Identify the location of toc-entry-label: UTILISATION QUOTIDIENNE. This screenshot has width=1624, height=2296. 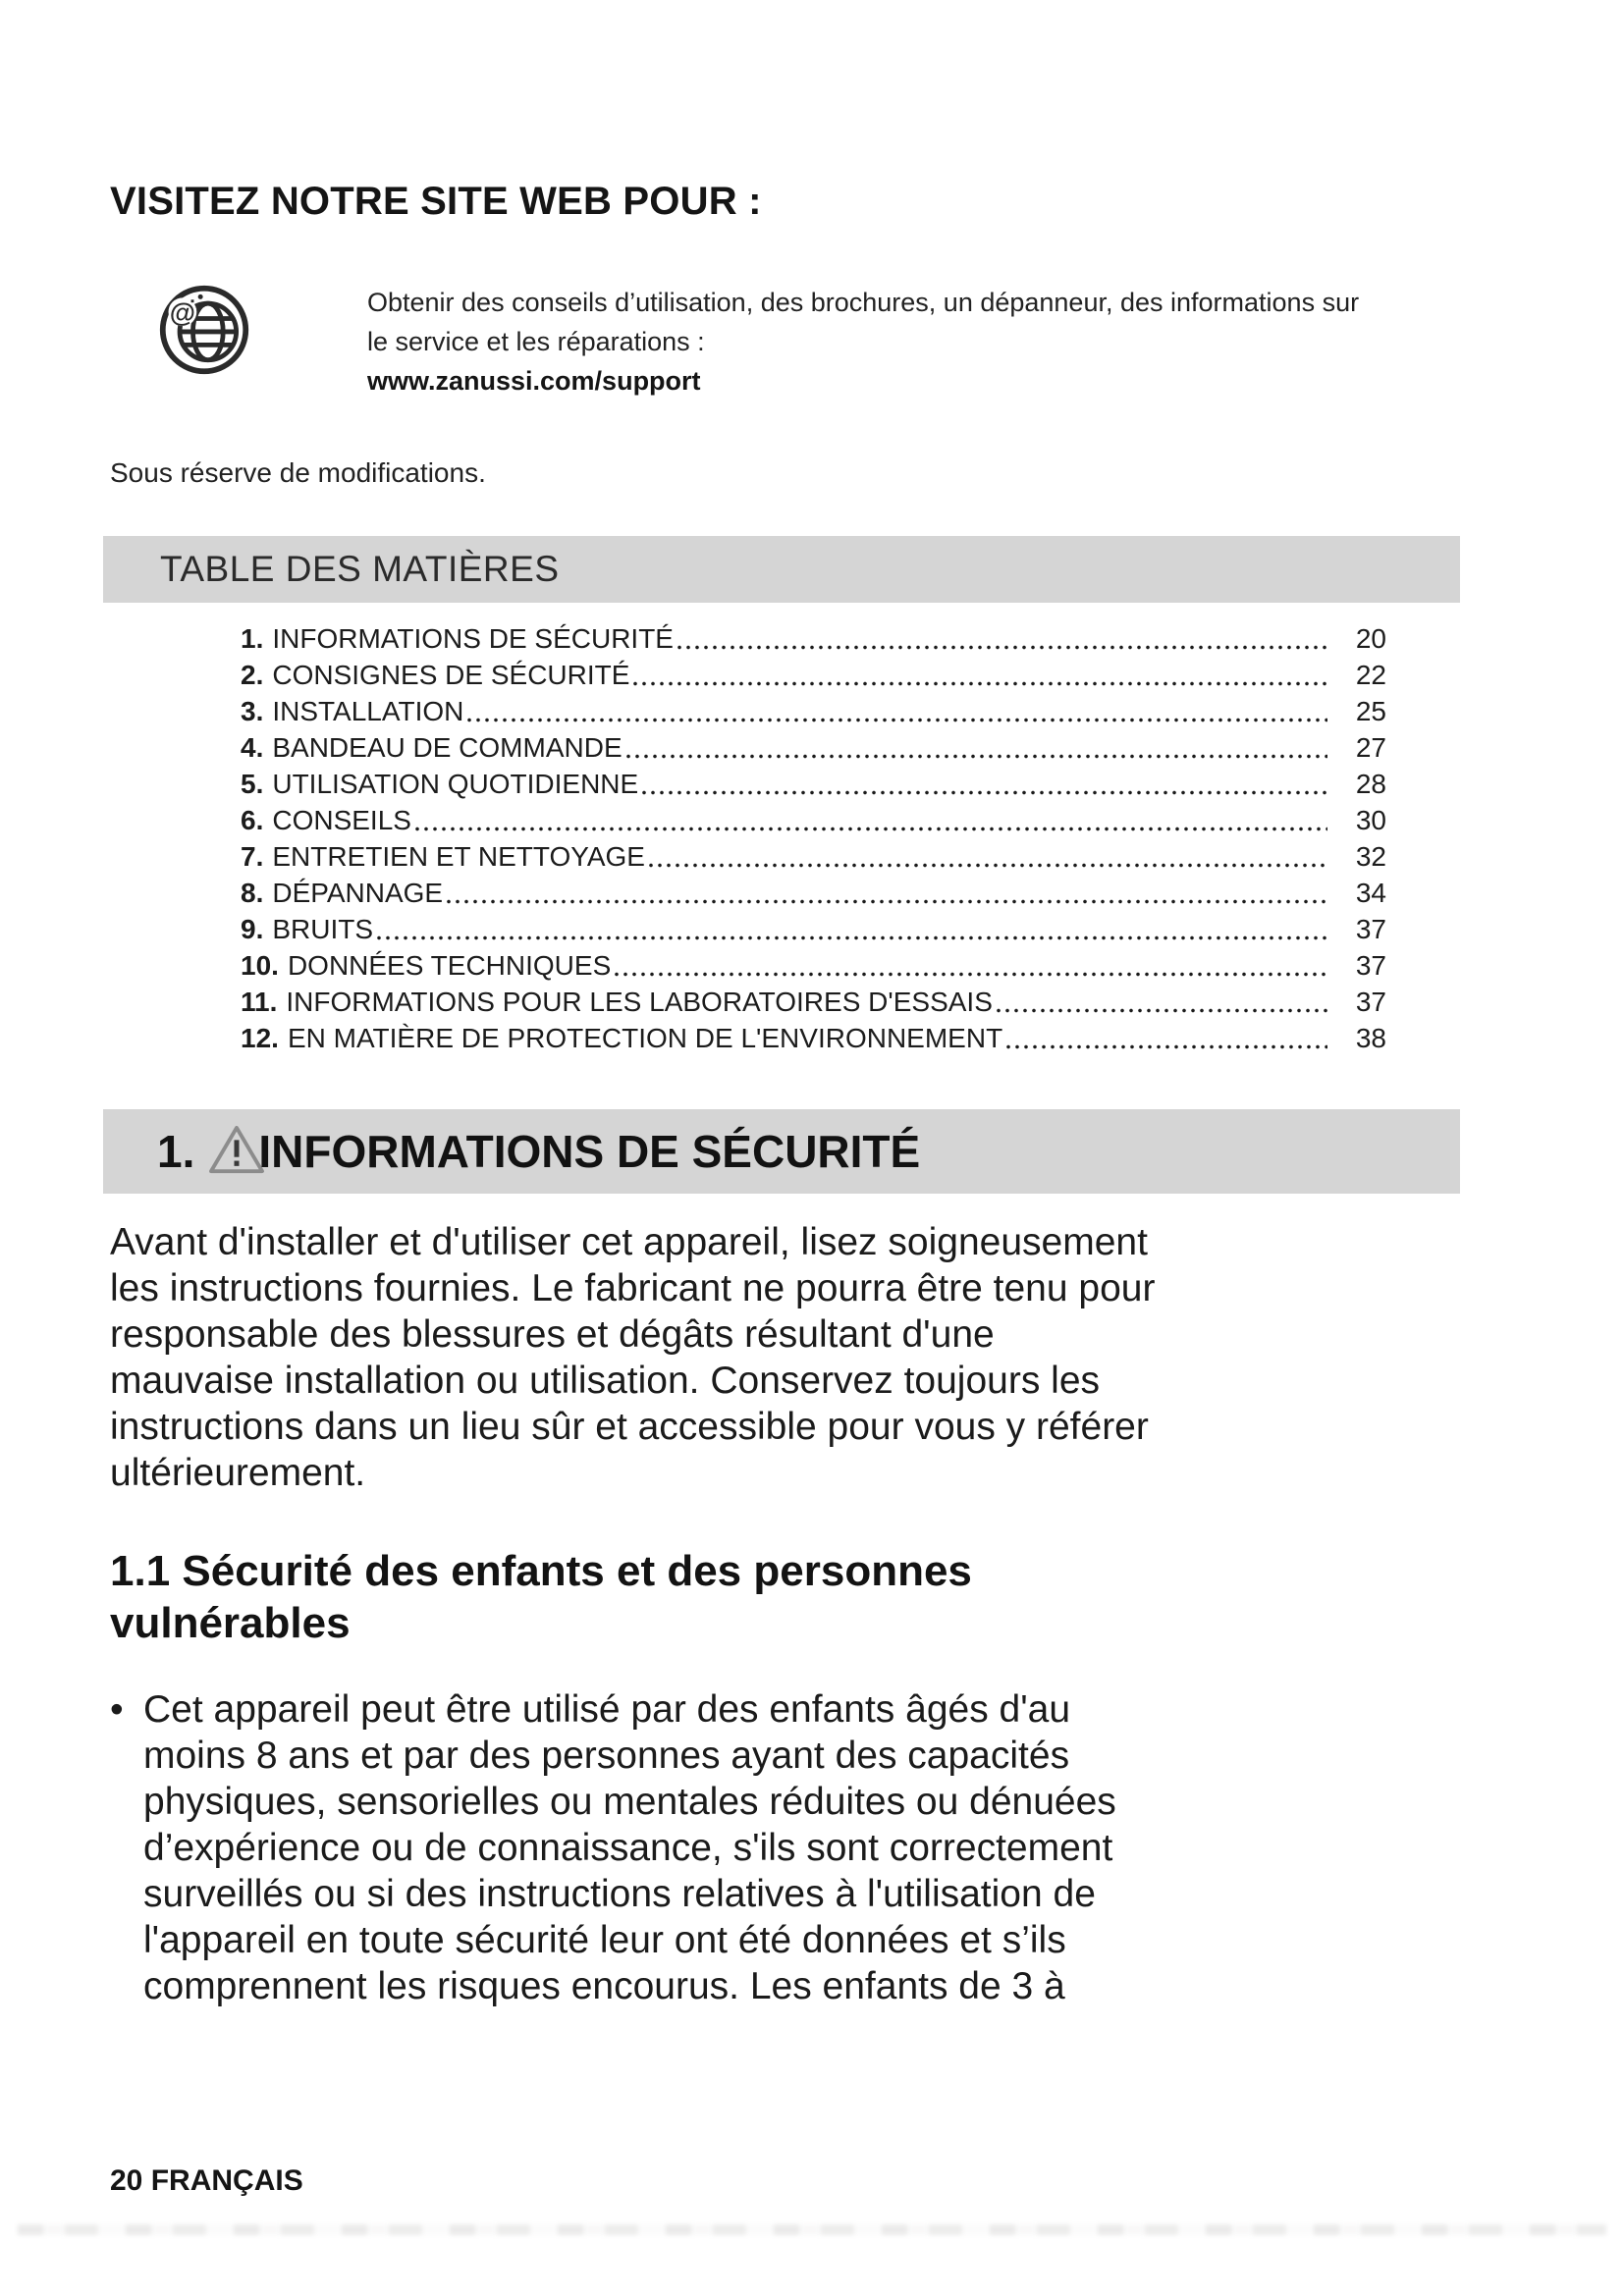
(455, 784).